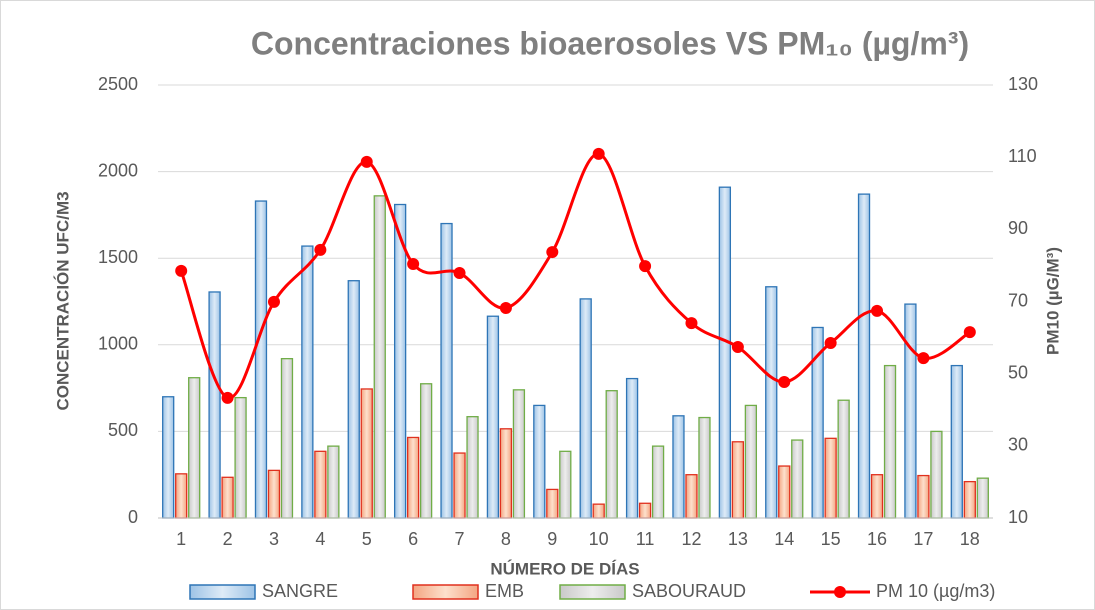 Image resolution: width=1095 pixels, height=610 pixels. Describe the element at coordinates (1018, 372) in the screenshot. I see `y2-tick-label: 50` at that location.